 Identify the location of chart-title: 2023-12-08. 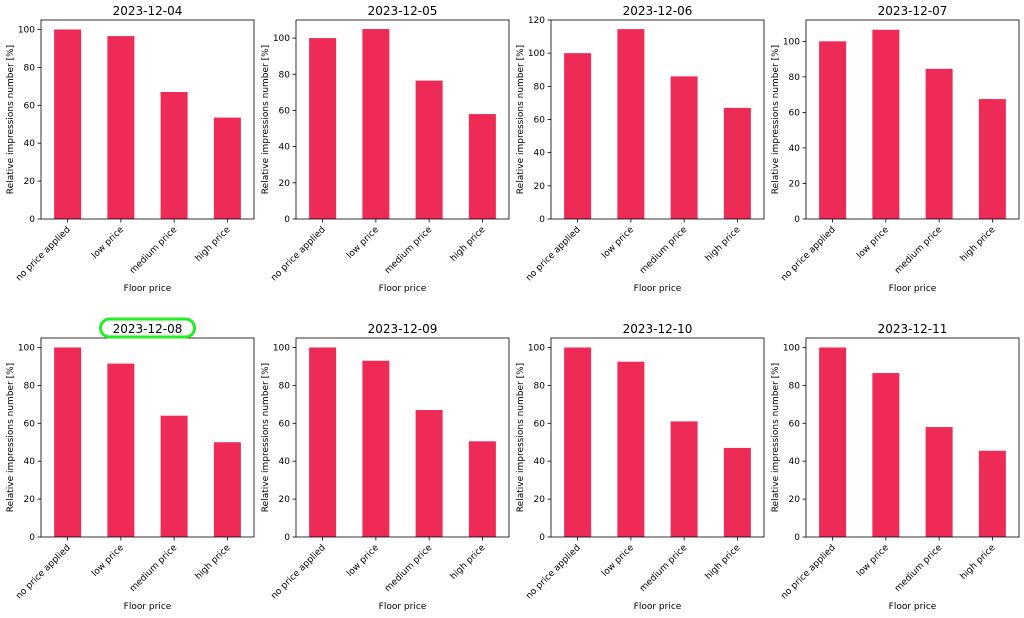
(148, 329).